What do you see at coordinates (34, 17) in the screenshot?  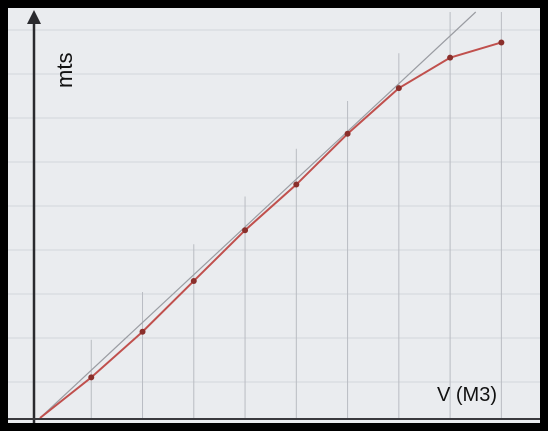 I see `y-axis-arrow` at bounding box center [34, 17].